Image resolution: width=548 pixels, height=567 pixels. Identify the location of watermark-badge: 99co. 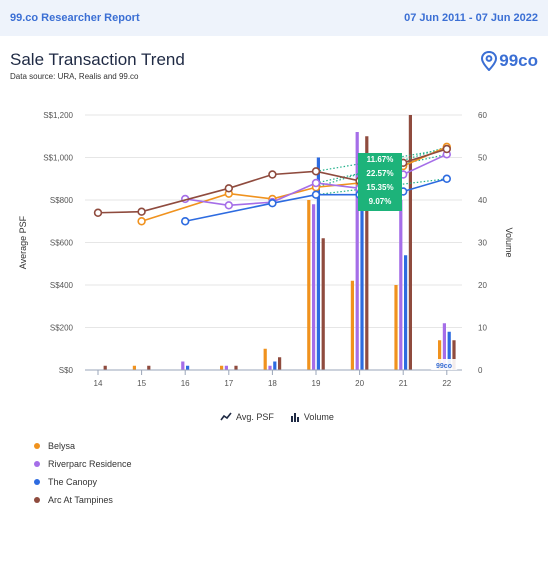
(444, 364).